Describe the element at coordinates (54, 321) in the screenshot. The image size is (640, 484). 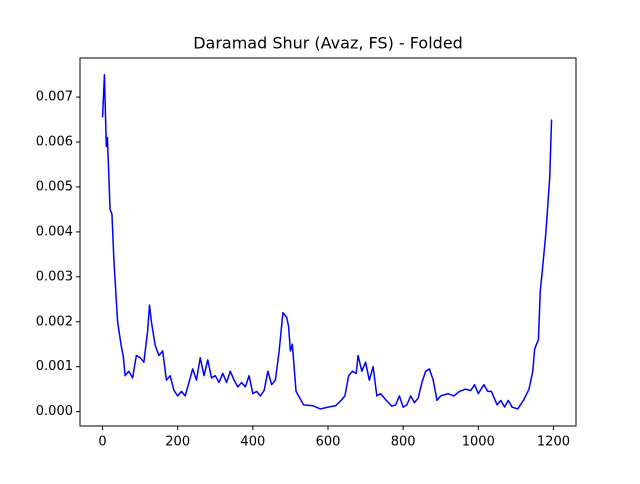
I see `y-tick-label: 0.002` at that location.